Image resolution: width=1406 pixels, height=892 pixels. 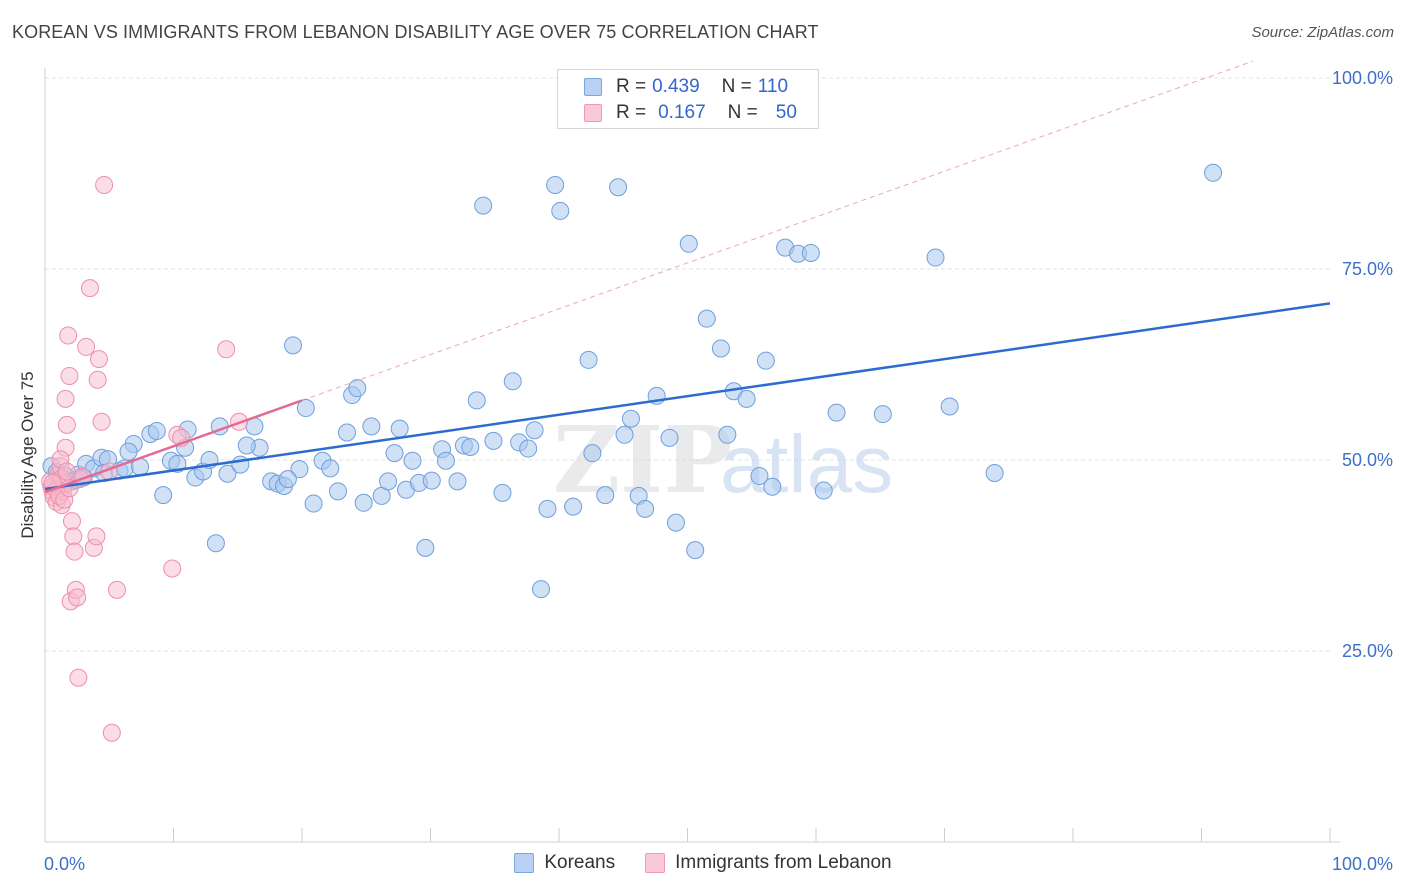 I want to click on y-tick-label: 50.0%, so click(x=1367, y=460).